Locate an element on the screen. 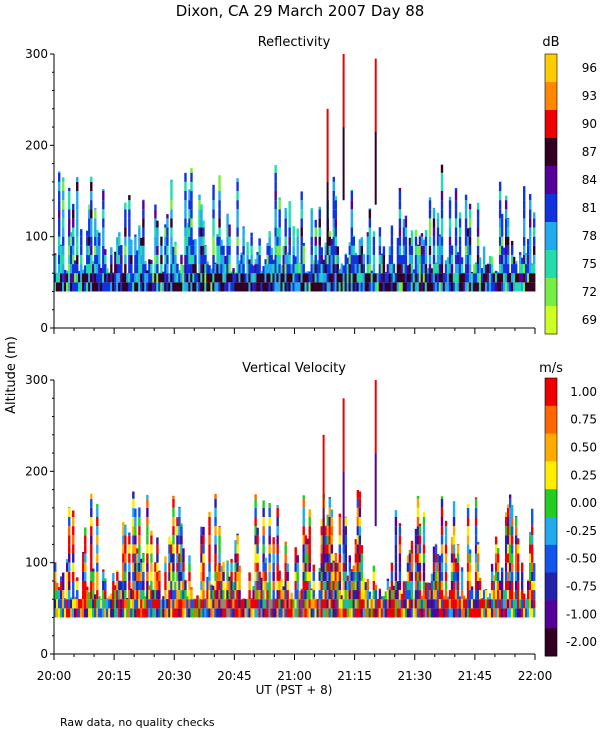  colorbar-label: 90 is located at coordinates (589, 124).